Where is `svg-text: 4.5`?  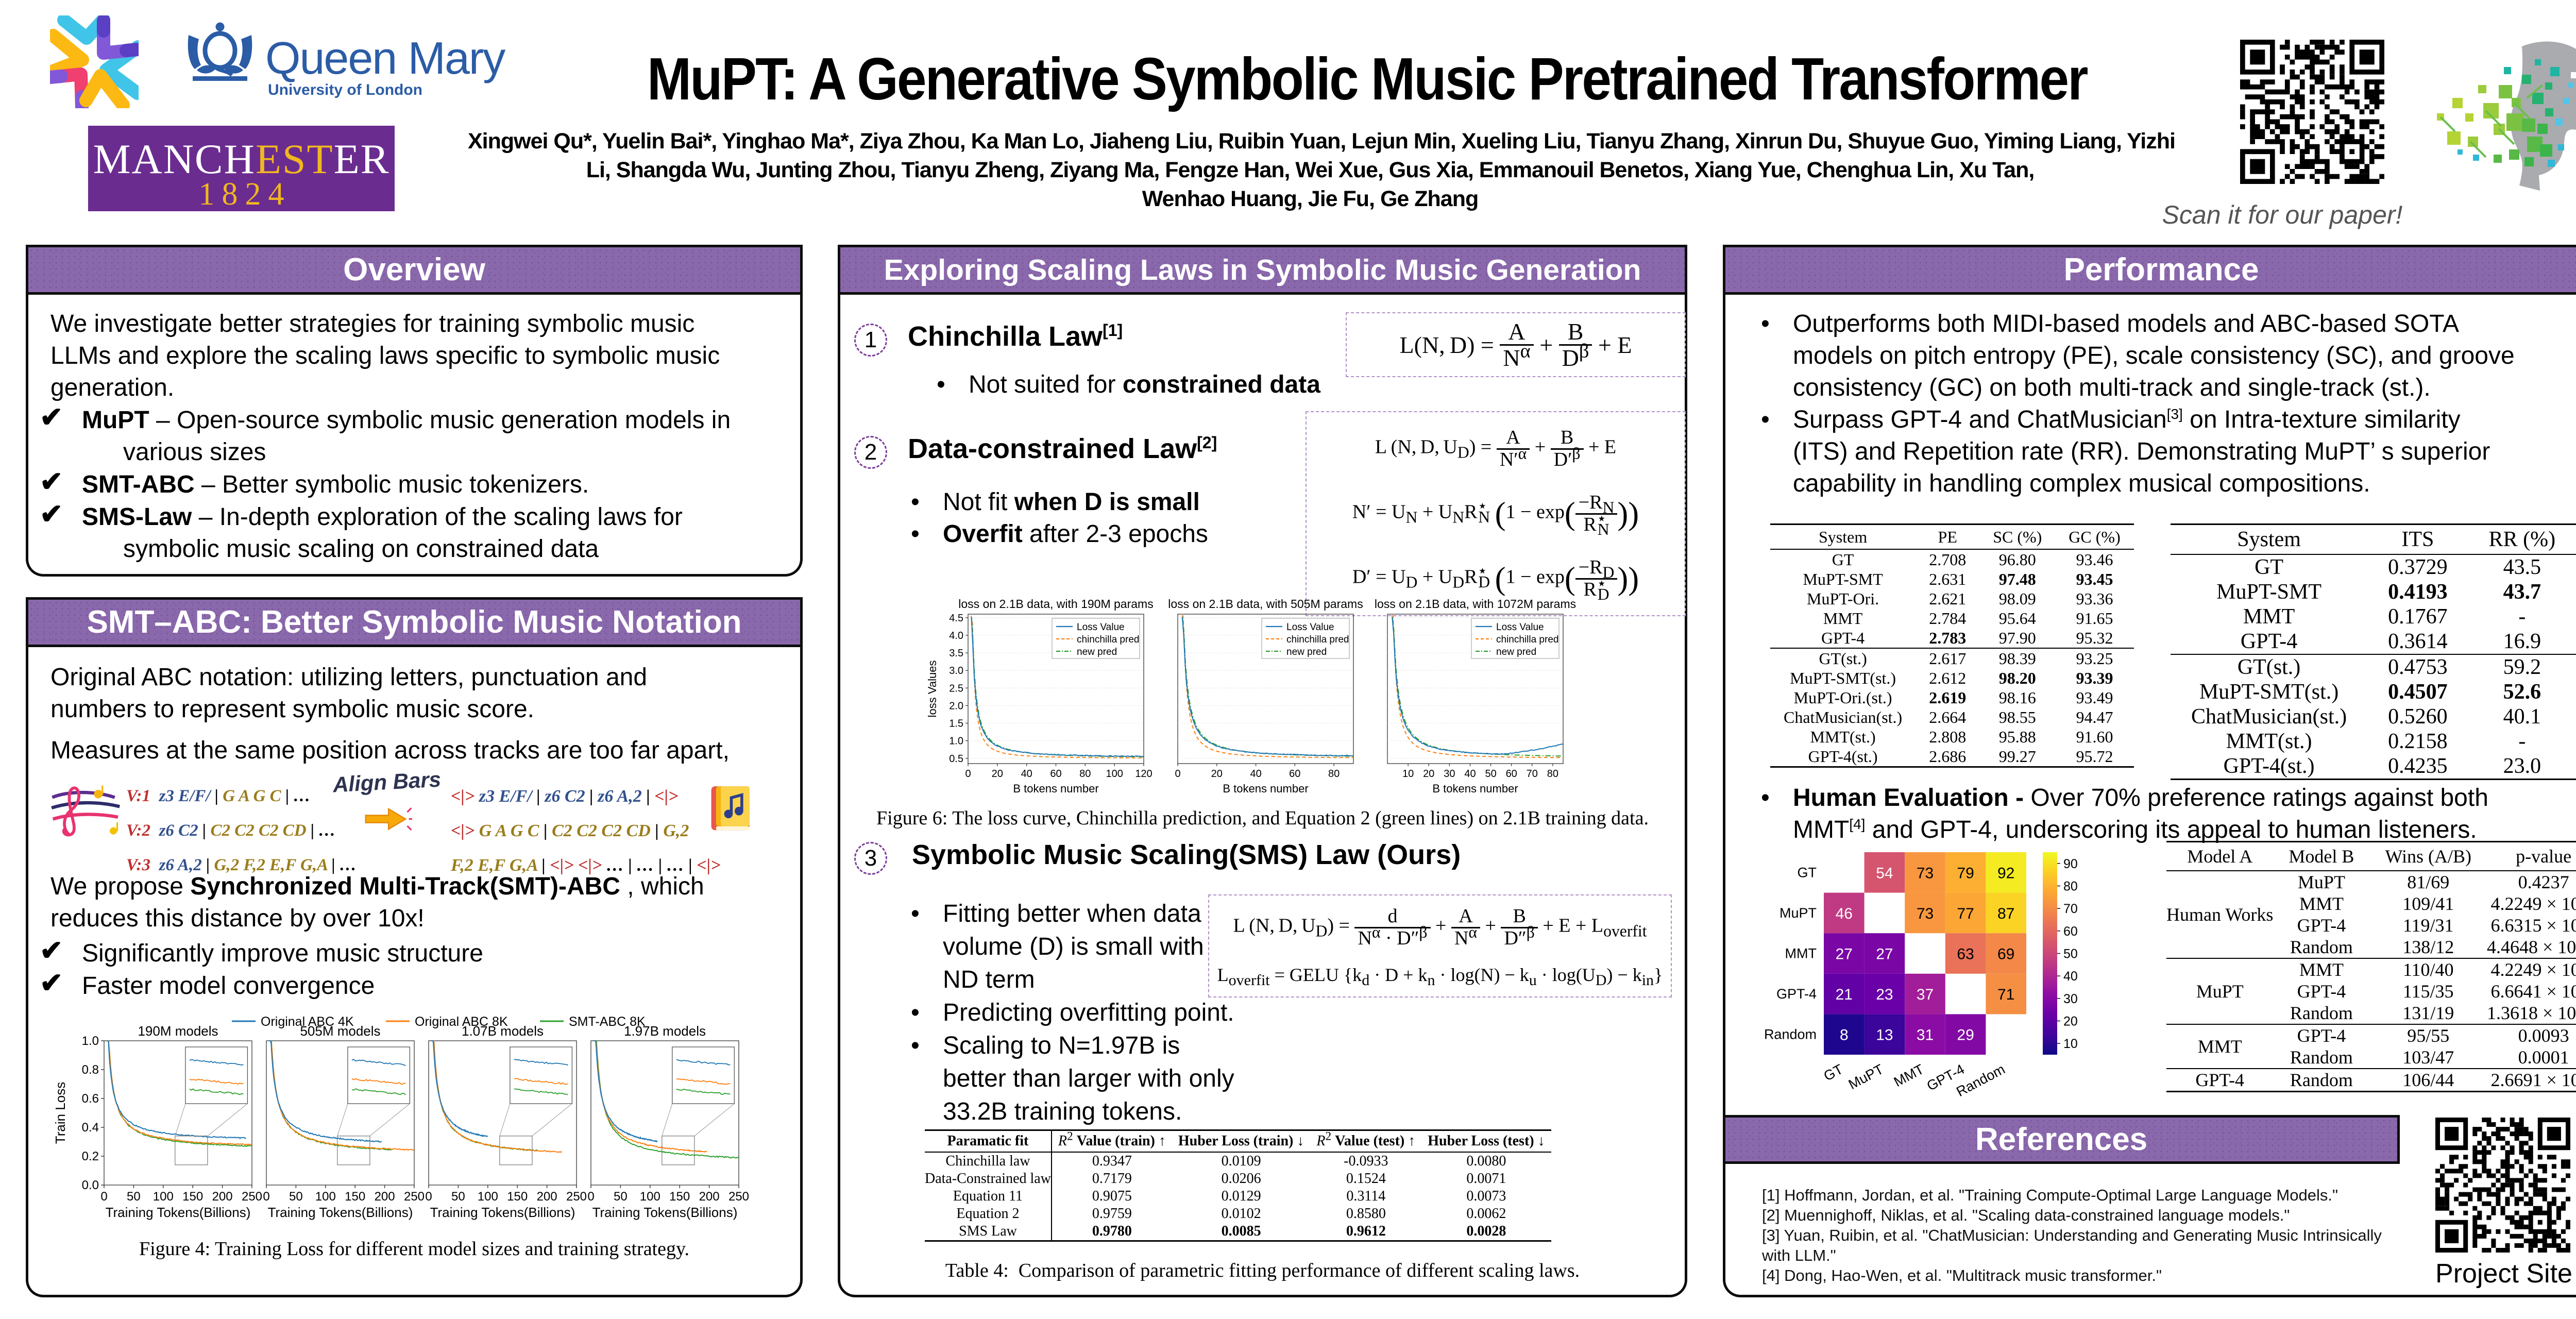 svg-text: 4.5 is located at coordinates (956, 618).